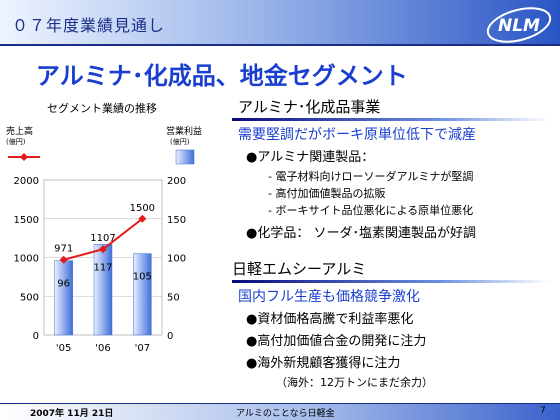 The image size is (560, 420). What do you see at coordinates (176, 259) in the screenshot?
I see `right-axis-tick-label: 100` at bounding box center [176, 259].